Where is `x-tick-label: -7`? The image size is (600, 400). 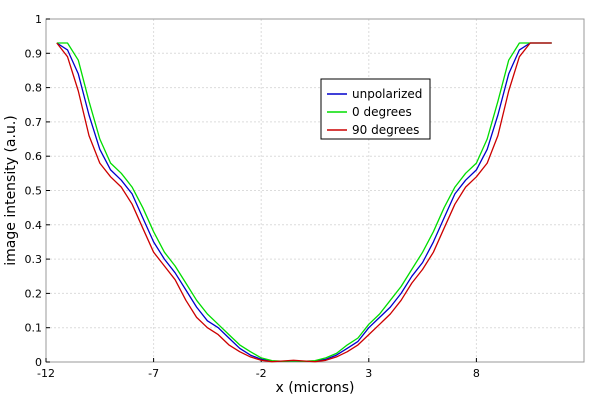
x-tick-label: -7 is located at coordinates (153, 373).